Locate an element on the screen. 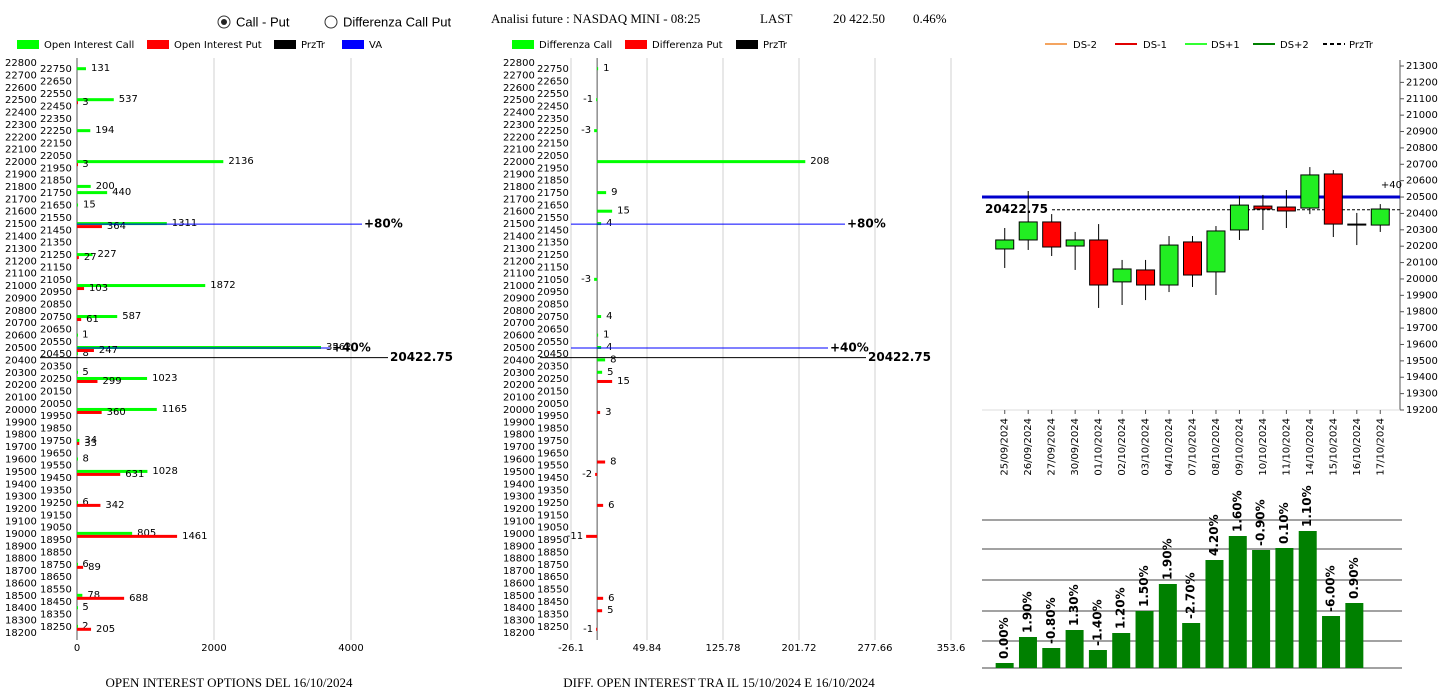 The height and width of the screenshot is (699, 1445). strike-label: 22350 is located at coordinates (56, 119).